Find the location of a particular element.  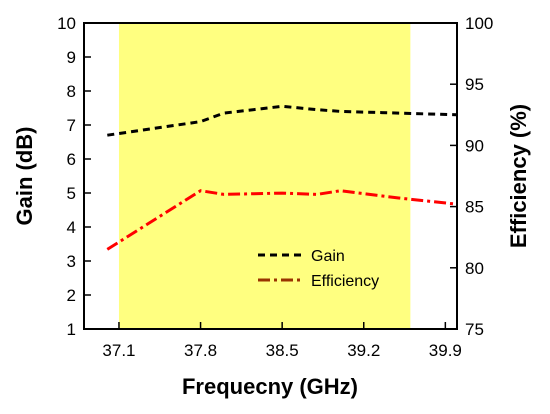

y-left-tick-label: 7 is located at coordinates (71, 125).